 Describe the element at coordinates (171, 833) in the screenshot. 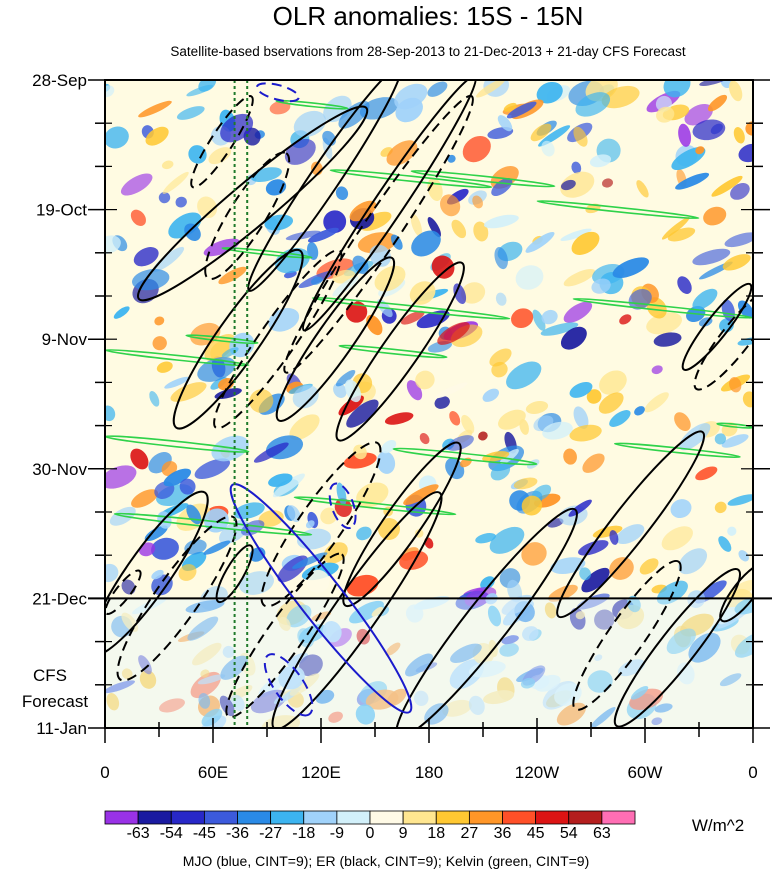

I see `colorbar-tick-label: -54` at that location.